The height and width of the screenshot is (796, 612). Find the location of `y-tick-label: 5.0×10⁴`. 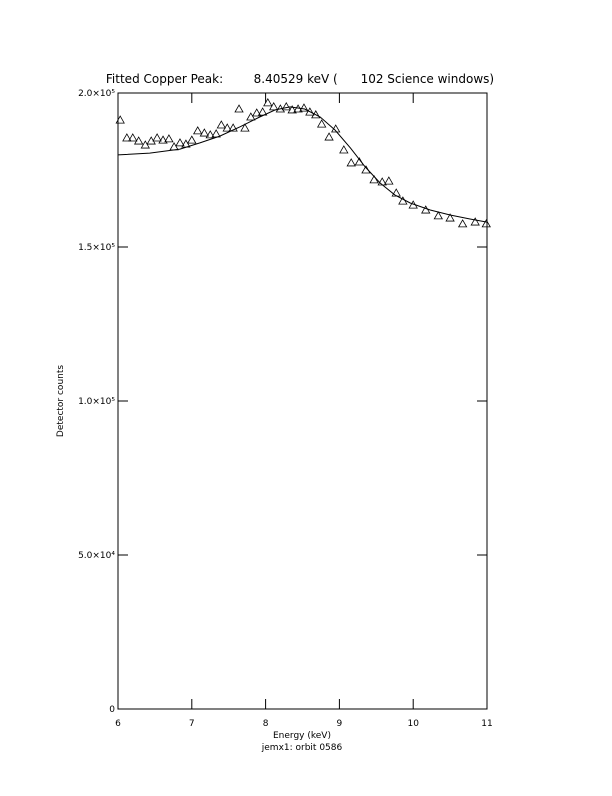

y-tick-label: 5.0×10⁴ is located at coordinates (96, 556).